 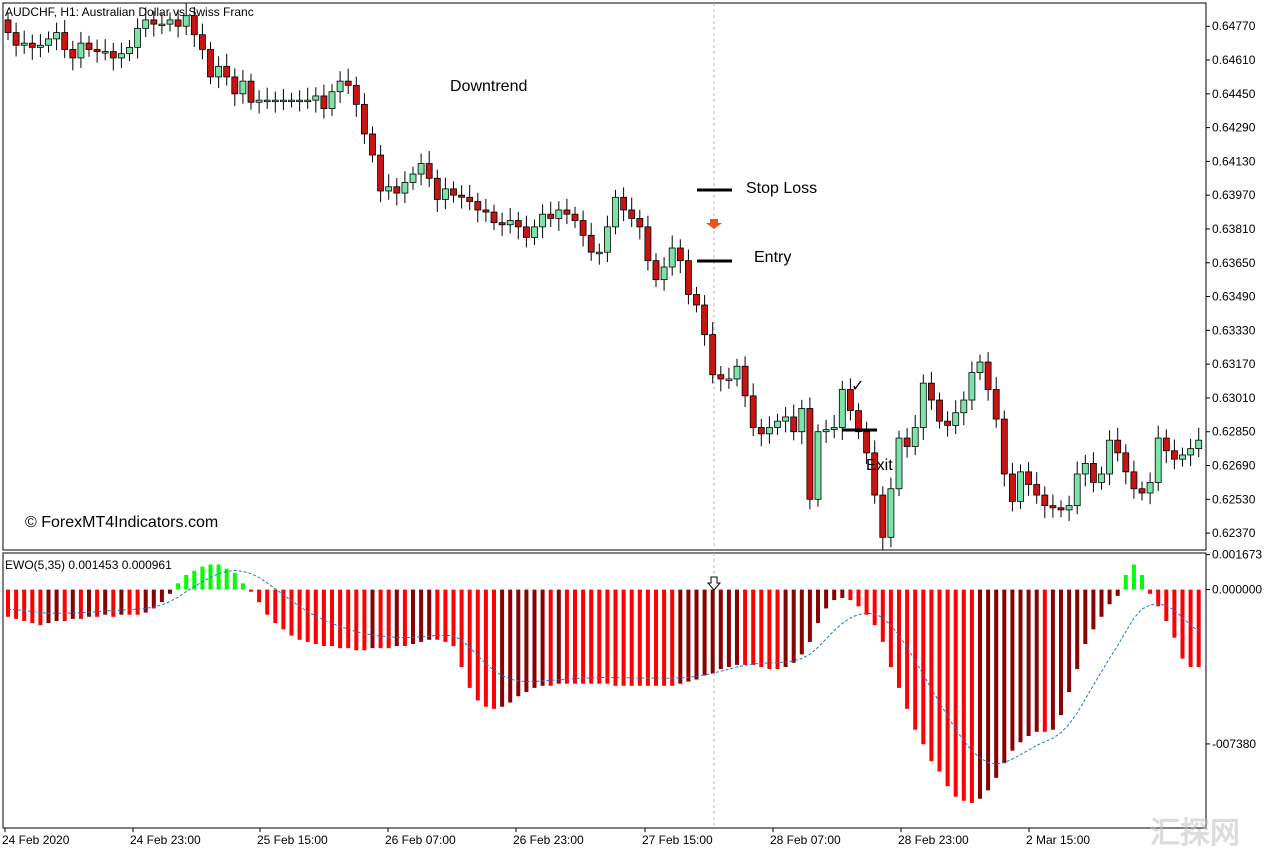 What do you see at coordinates (1234, 432) in the screenshot?
I see `price-tick-label: 0.62850` at bounding box center [1234, 432].